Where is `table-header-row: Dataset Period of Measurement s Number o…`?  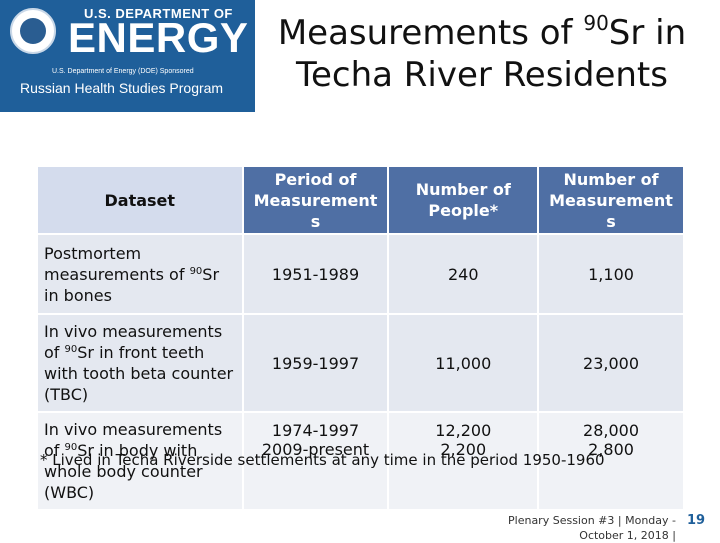
table-header-row: Dataset Period of Measurement s Number o… is located at coordinates (360, 200).